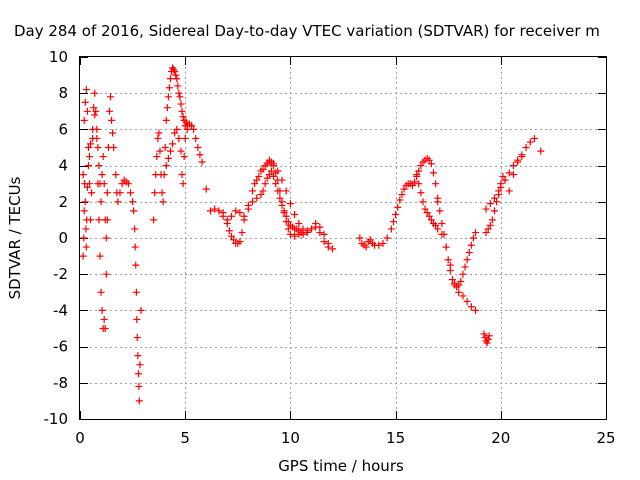  I want to click on x-tick-label: 10, so click(290, 438).